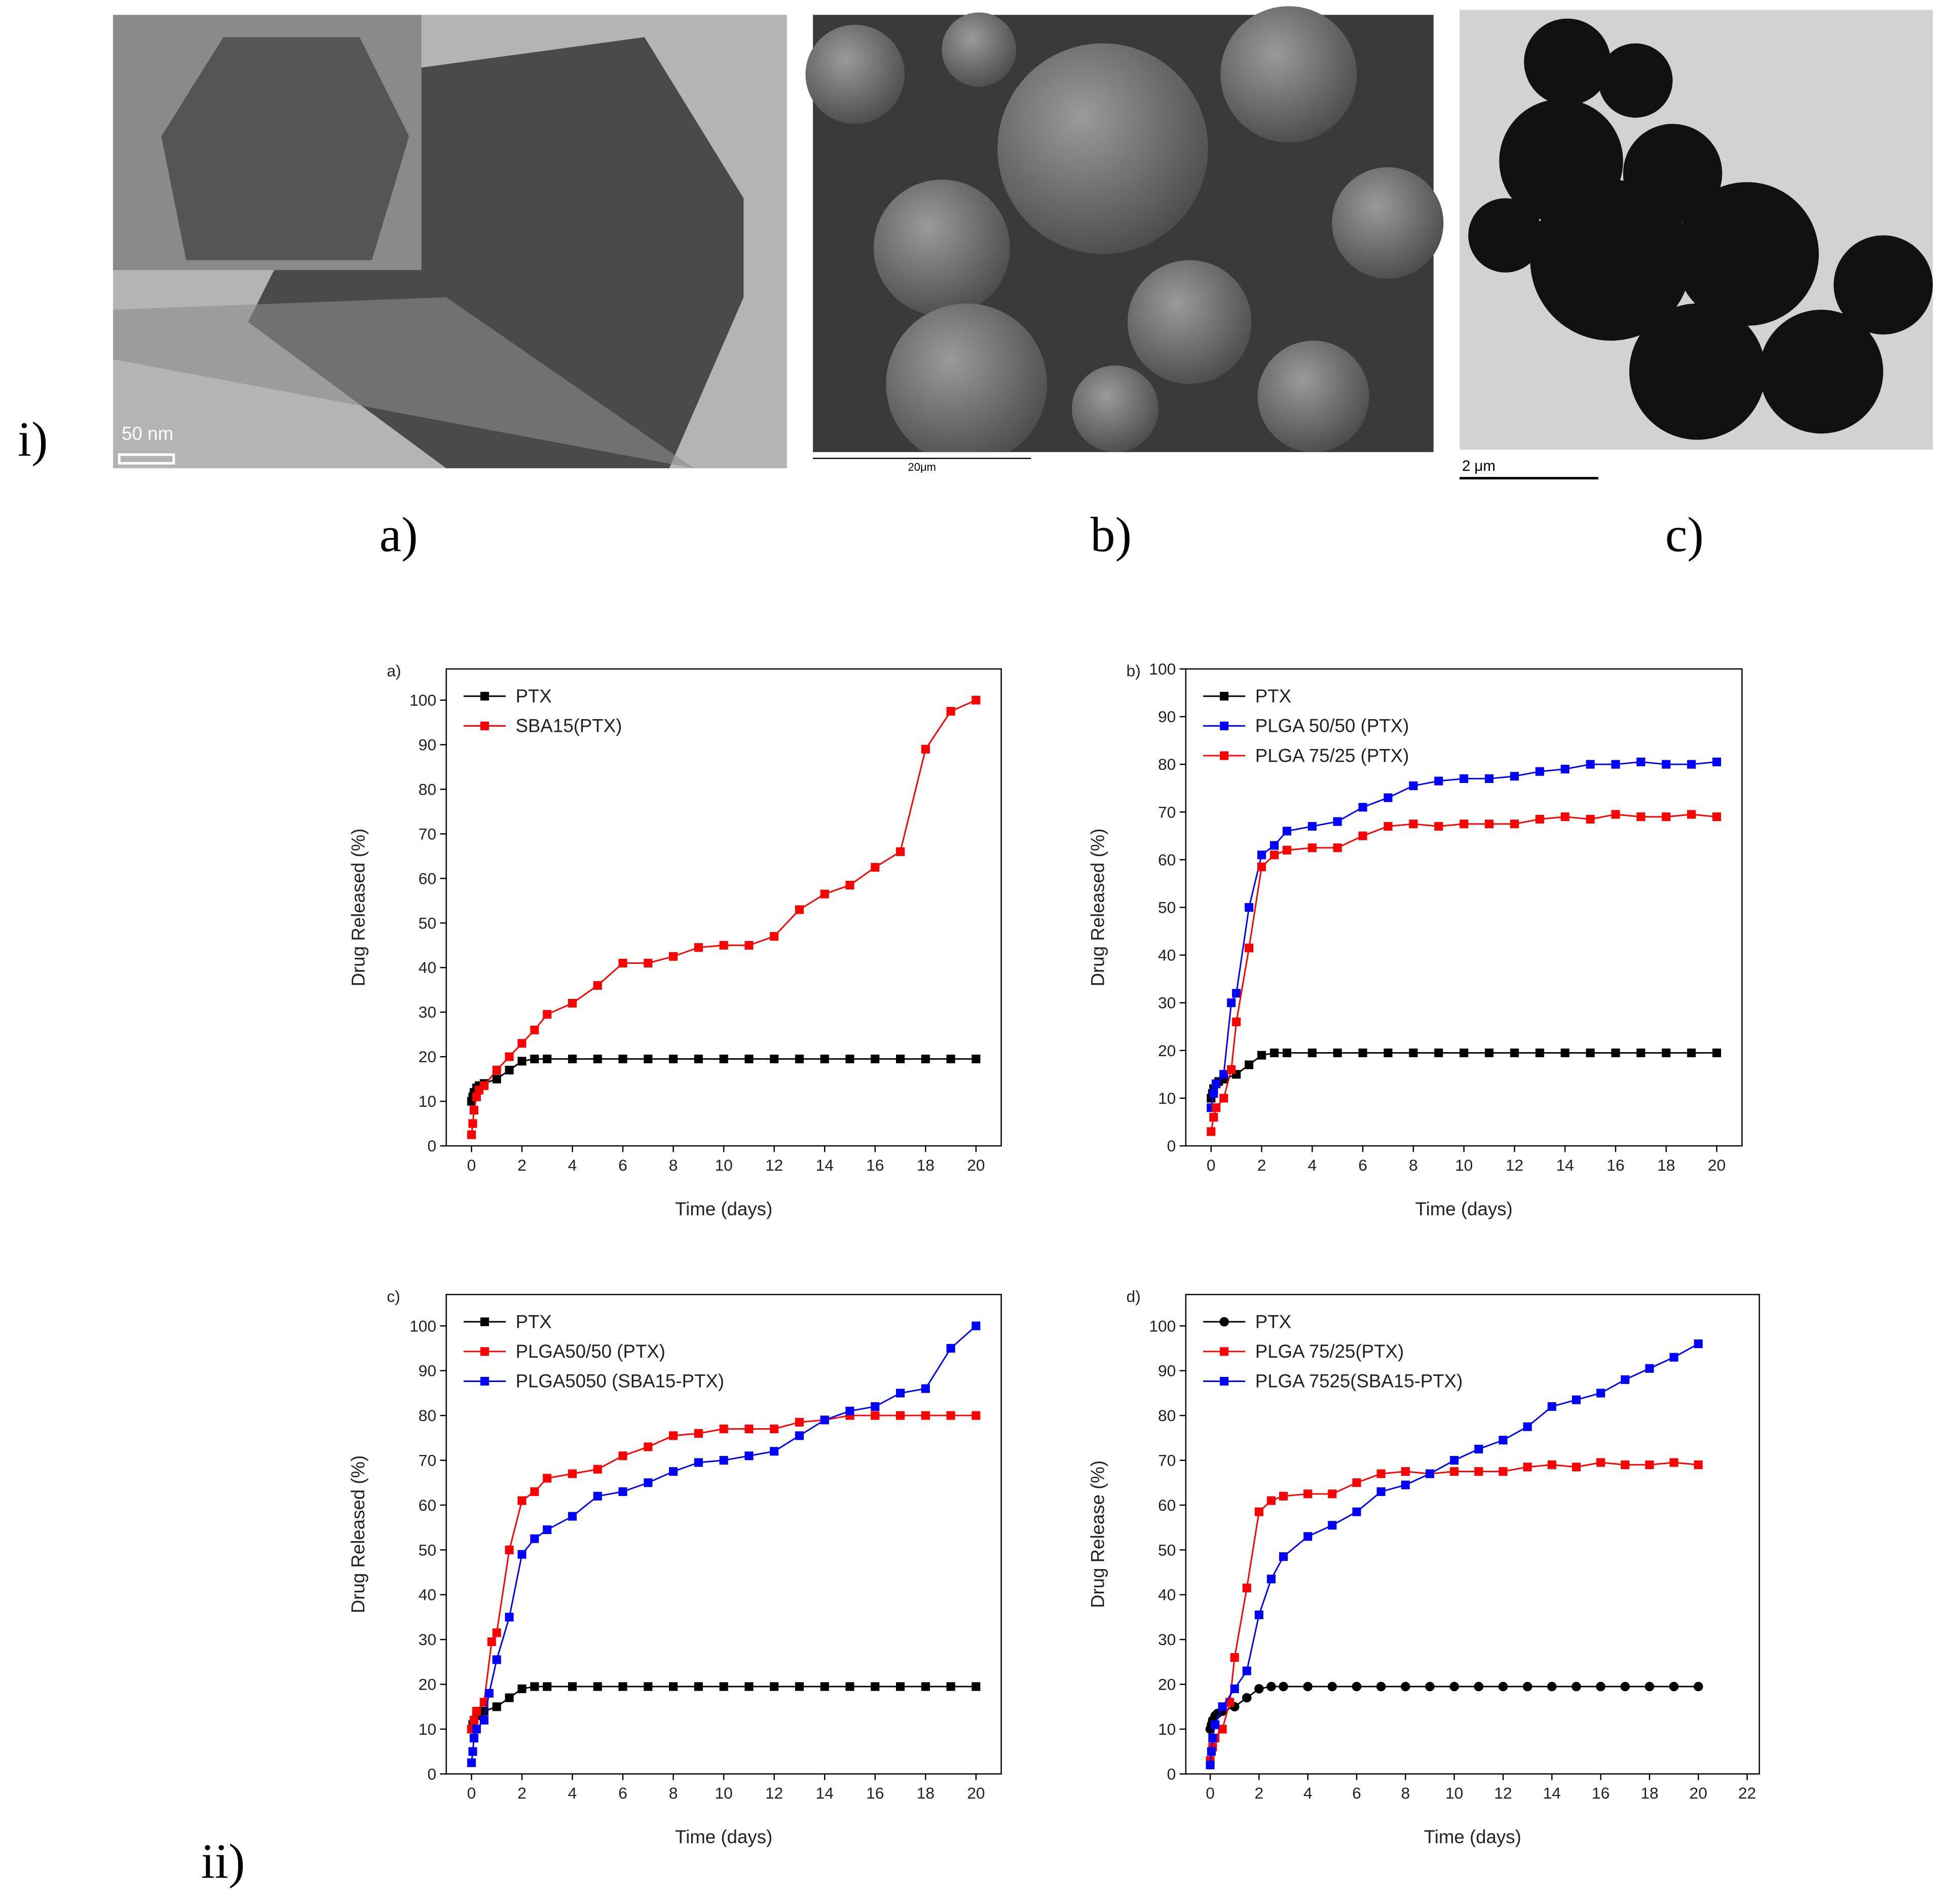  What do you see at coordinates (1167, 1639) in the screenshot?
I see `y-tick-label: 30` at bounding box center [1167, 1639].